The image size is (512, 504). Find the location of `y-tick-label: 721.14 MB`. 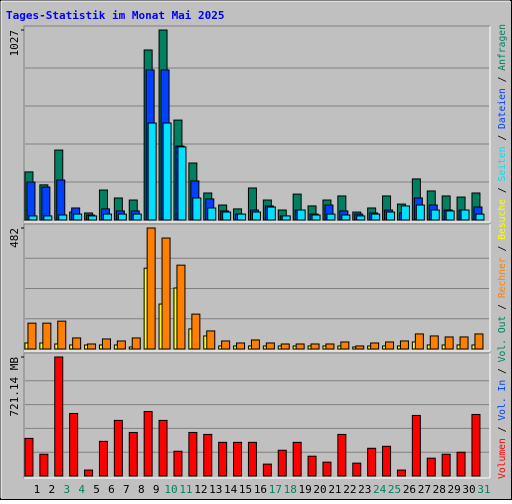

y-tick-label: 721.14 MB is located at coordinates (14, 387).